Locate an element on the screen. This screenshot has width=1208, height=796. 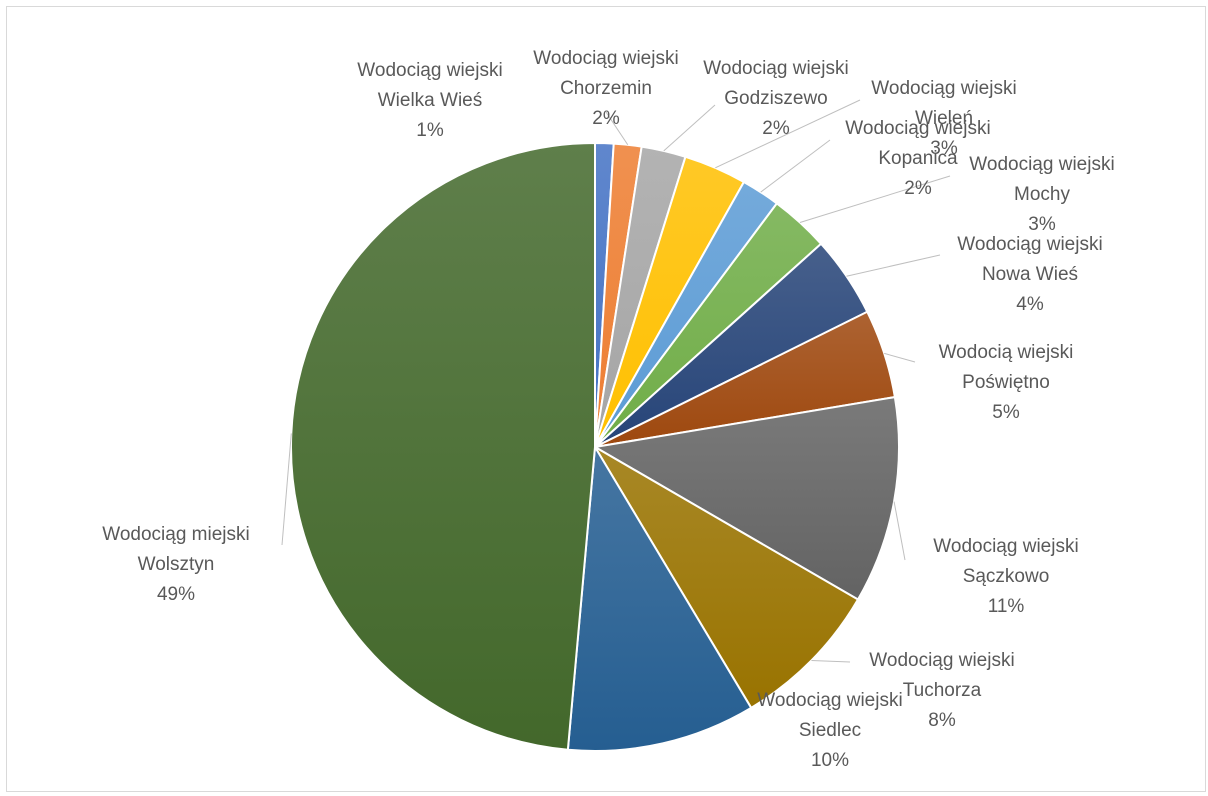
data-label: Wodociąg wiejski Mochy 3% is located at coordinates (1041, 194).